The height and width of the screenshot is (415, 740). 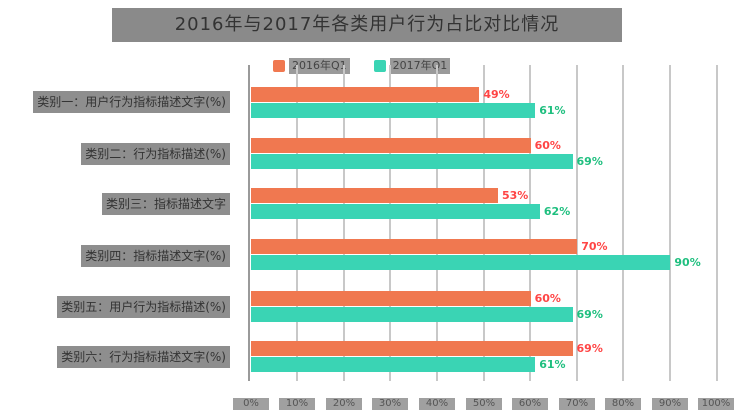 What do you see at coordinates (249, 223) in the screenshot?
I see `y-axis-line` at bounding box center [249, 223].